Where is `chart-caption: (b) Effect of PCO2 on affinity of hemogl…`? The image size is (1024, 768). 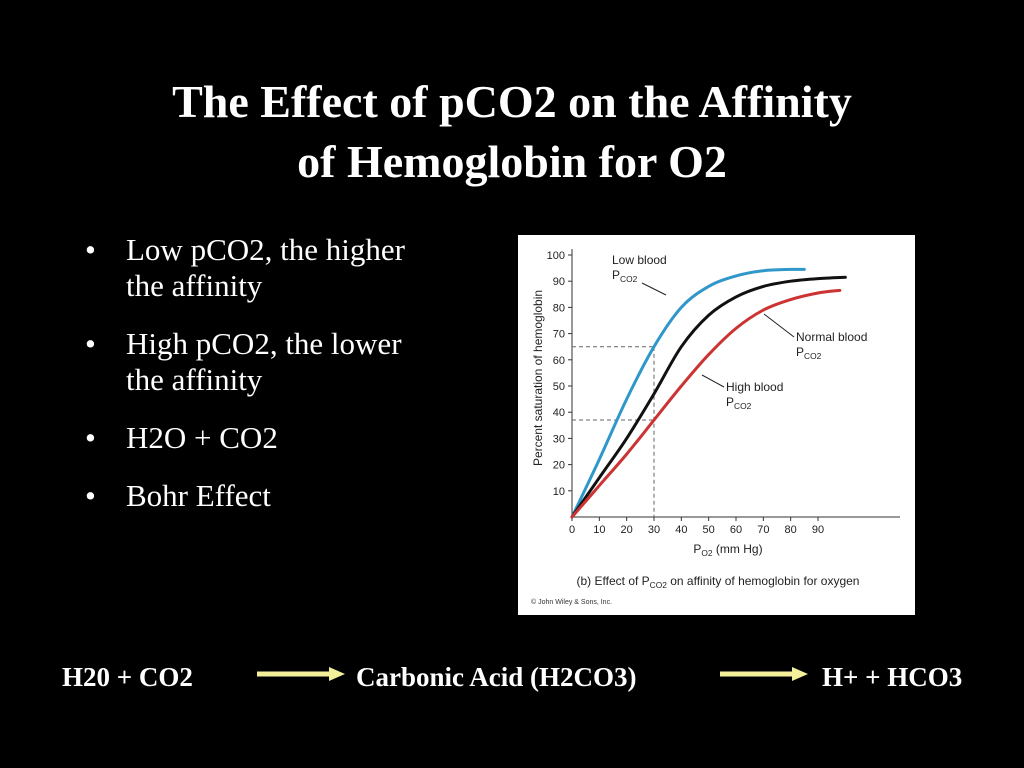 chart-caption: (b) Effect of PCO2 on affinity of hemogl… is located at coordinates (718, 582).